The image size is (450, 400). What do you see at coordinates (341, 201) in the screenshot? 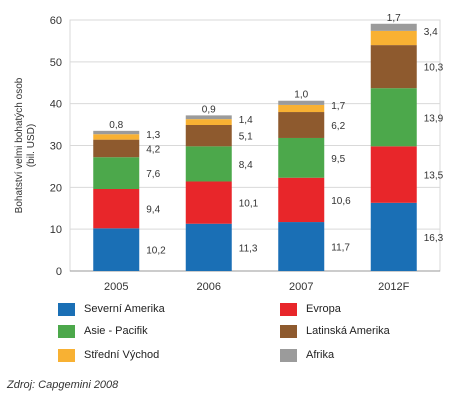
I see `data-label: 10,6` at bounding box center [341, 201].